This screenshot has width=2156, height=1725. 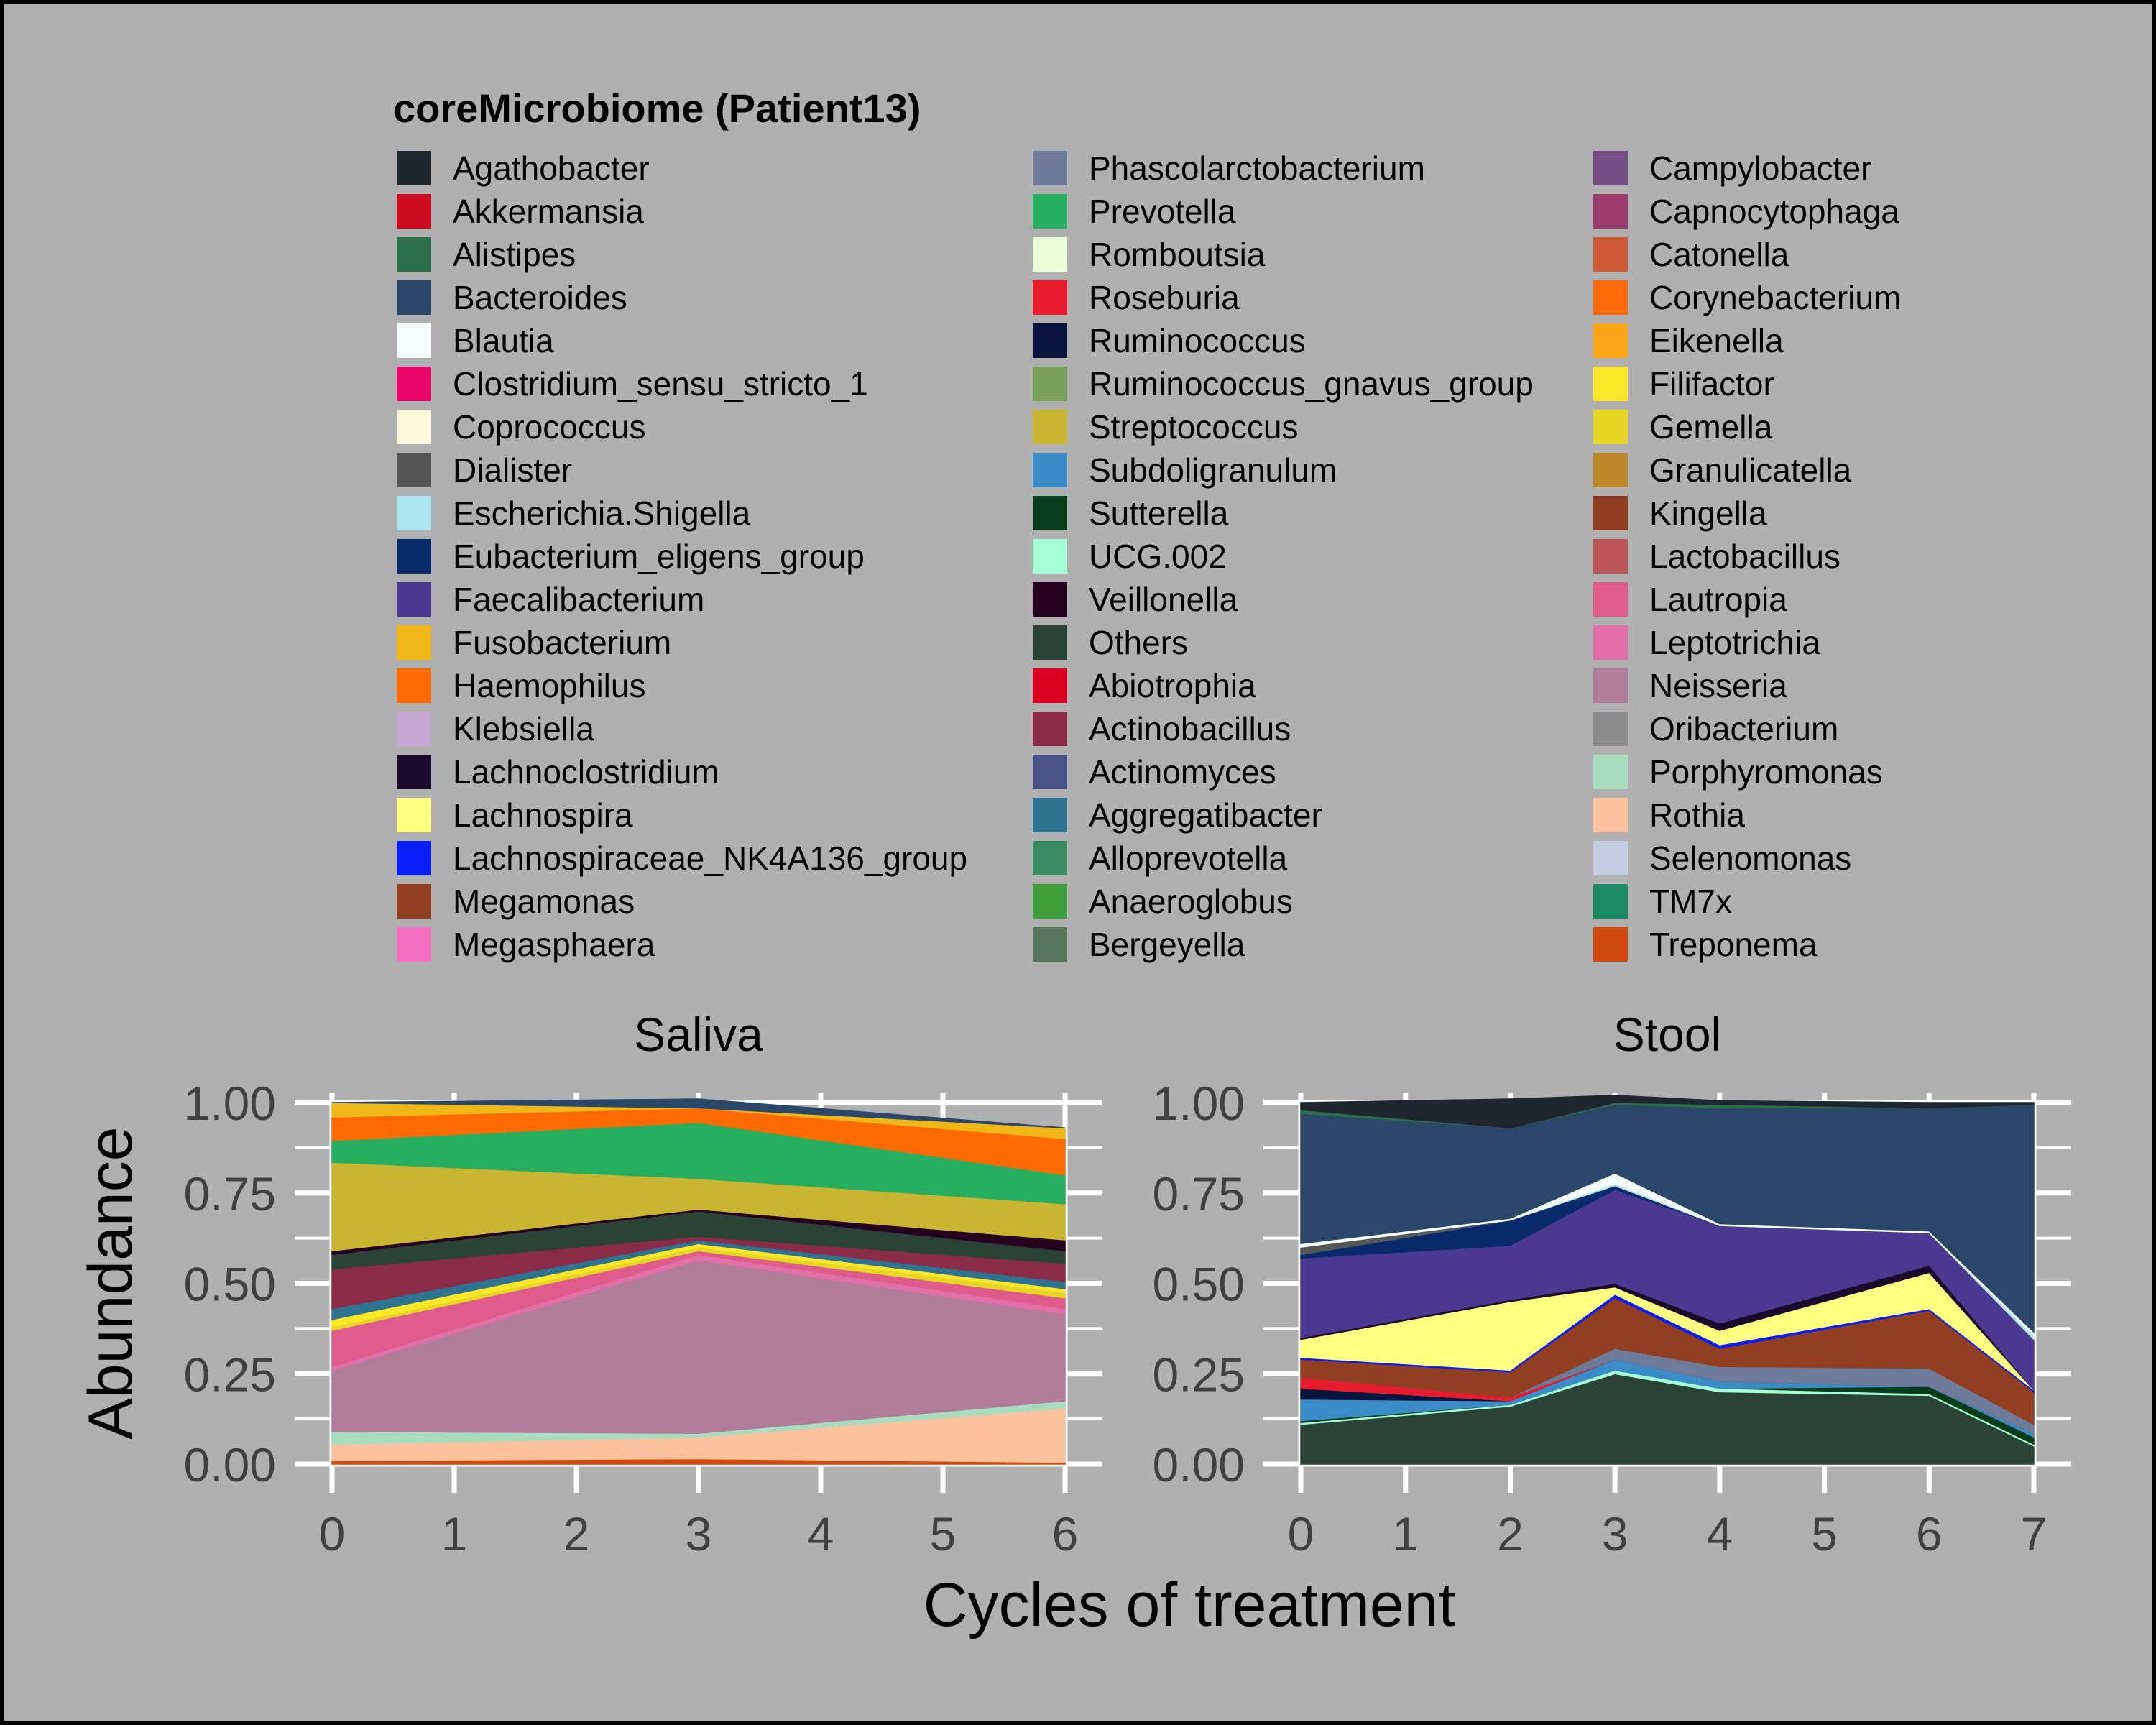 What do you see at coordinates (1164, 297) in the screenshot?
I see `legend-label: Roseburia` at bounding box center [1164, 297].